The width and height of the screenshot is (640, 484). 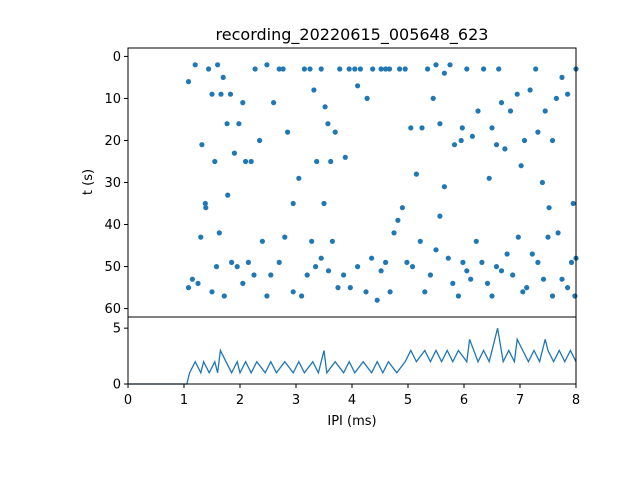 What do you see at coordinates (112, 99) in the screenshot?
I see `raster-y-tick-label: 10` at bounding box center [112, 99].